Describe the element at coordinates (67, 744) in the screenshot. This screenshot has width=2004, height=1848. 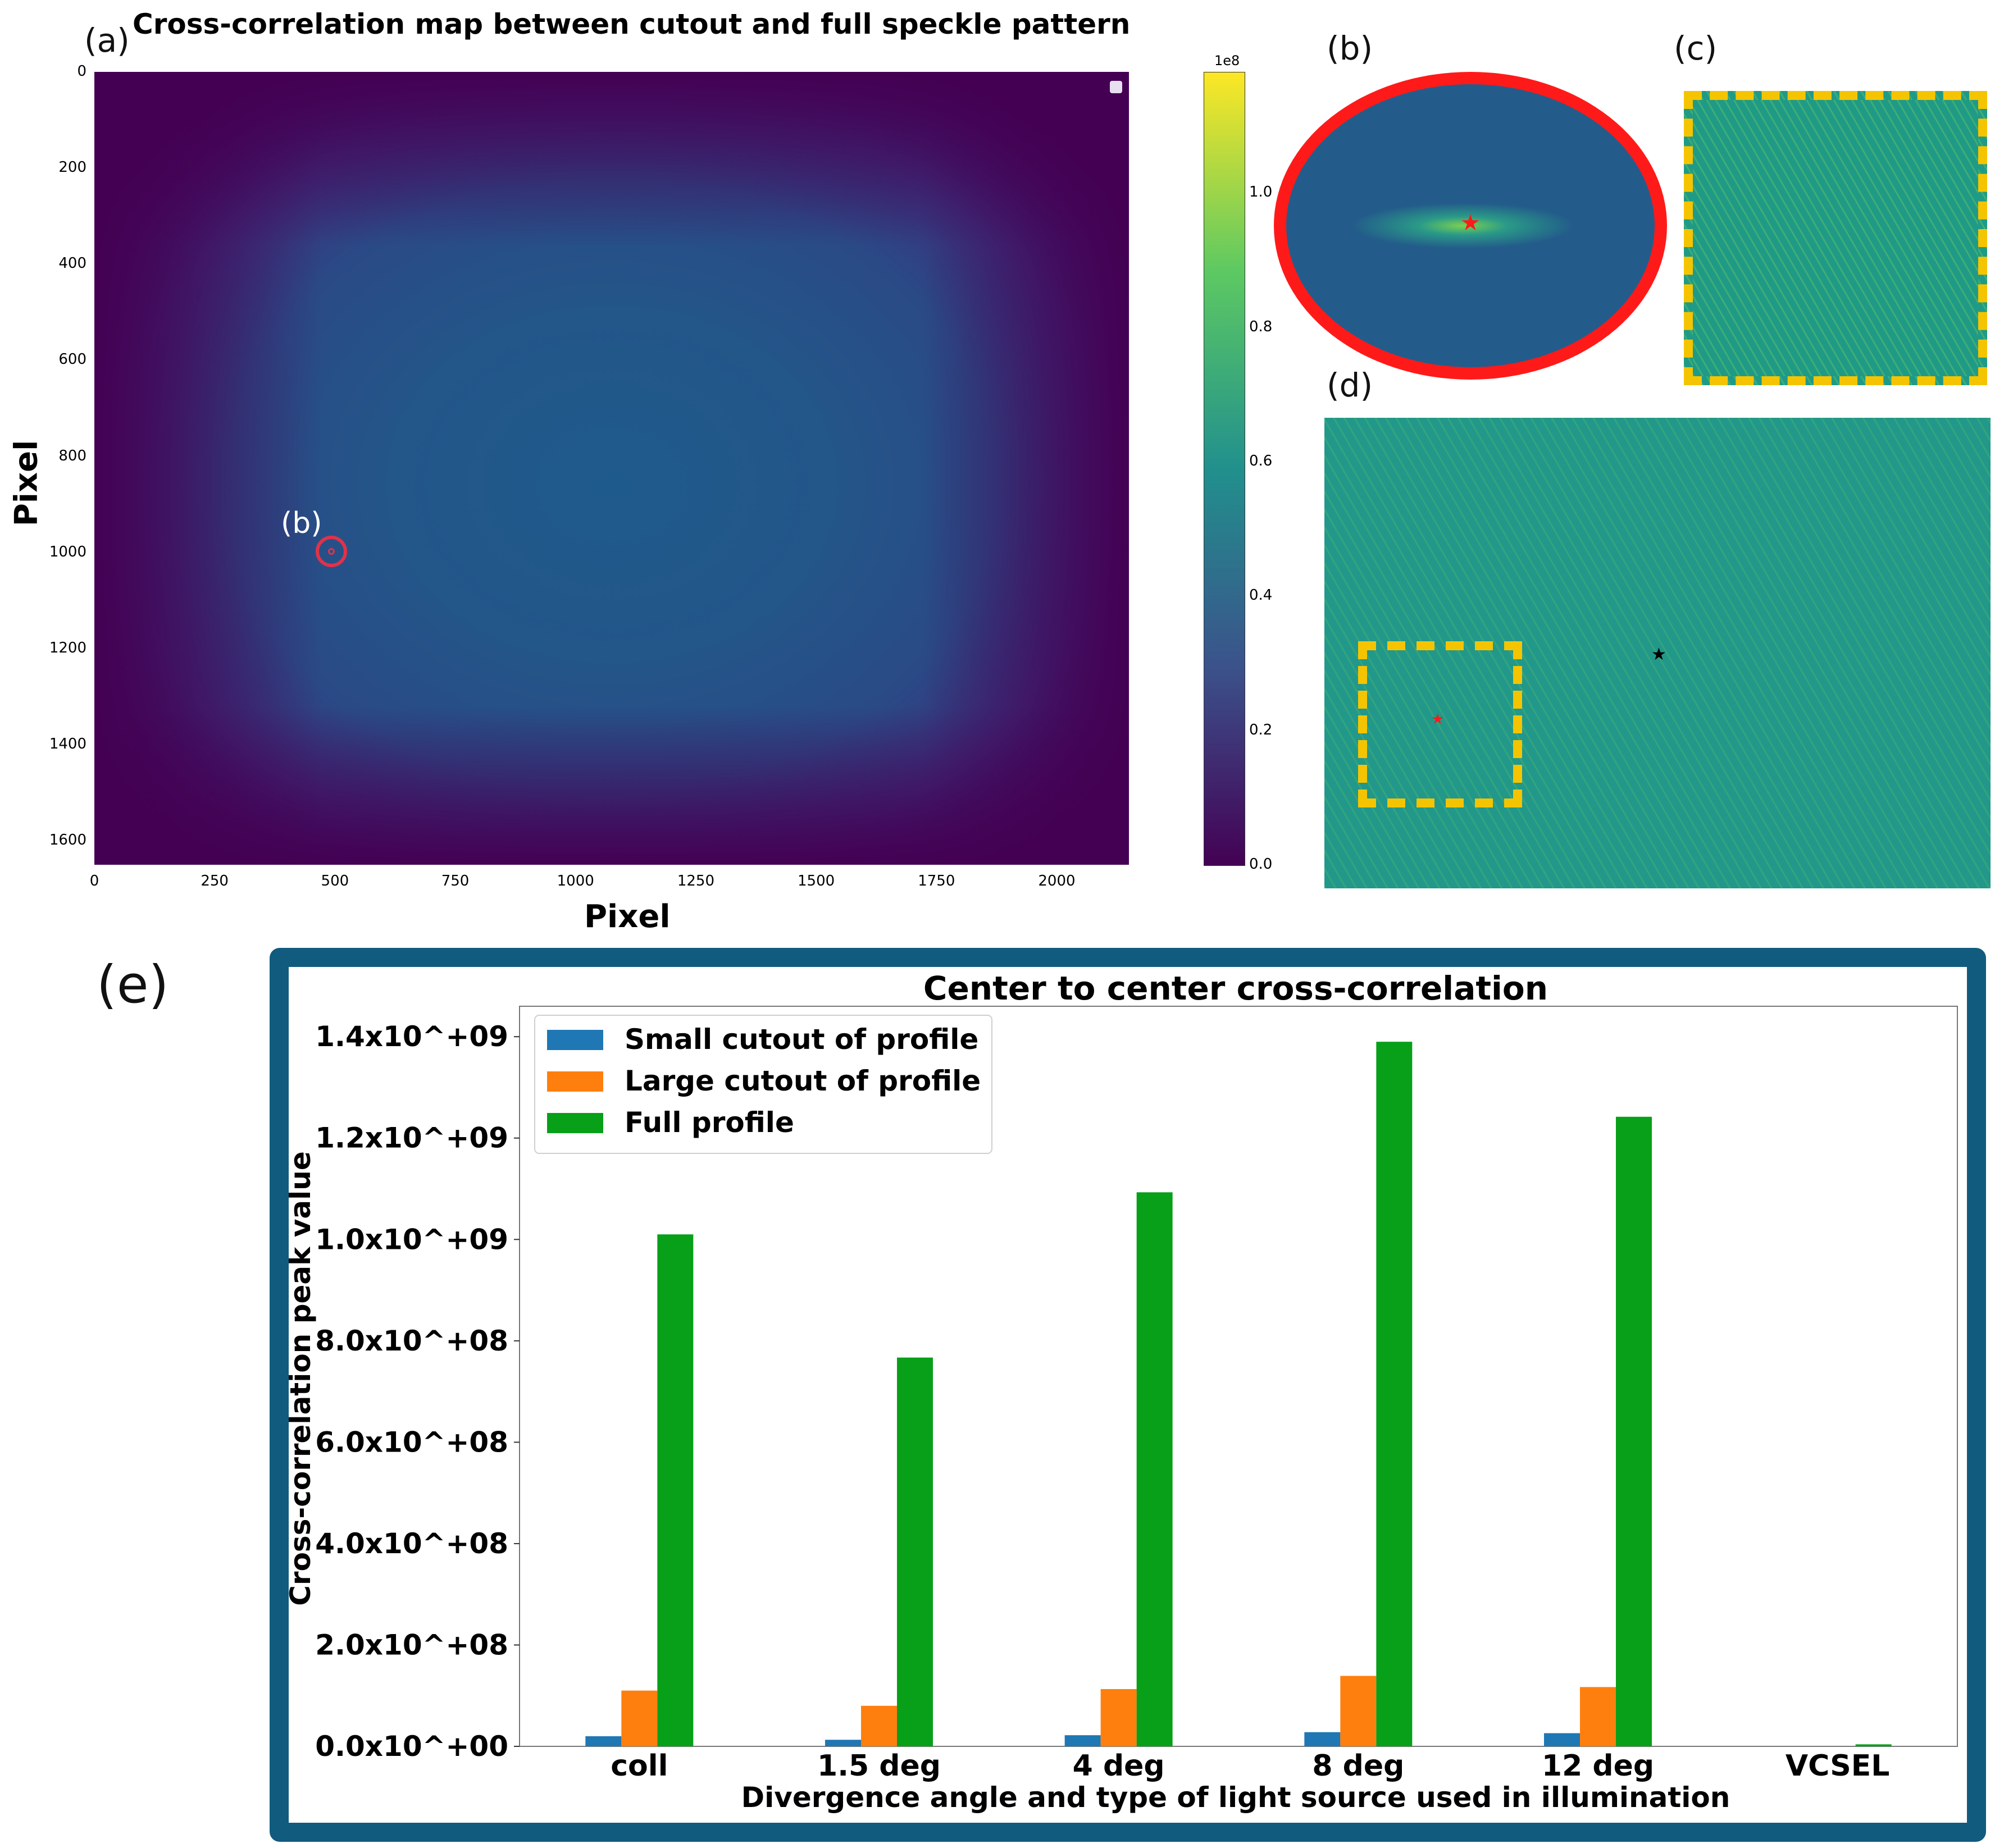
I see `y-tick-label: 1400` at that location.